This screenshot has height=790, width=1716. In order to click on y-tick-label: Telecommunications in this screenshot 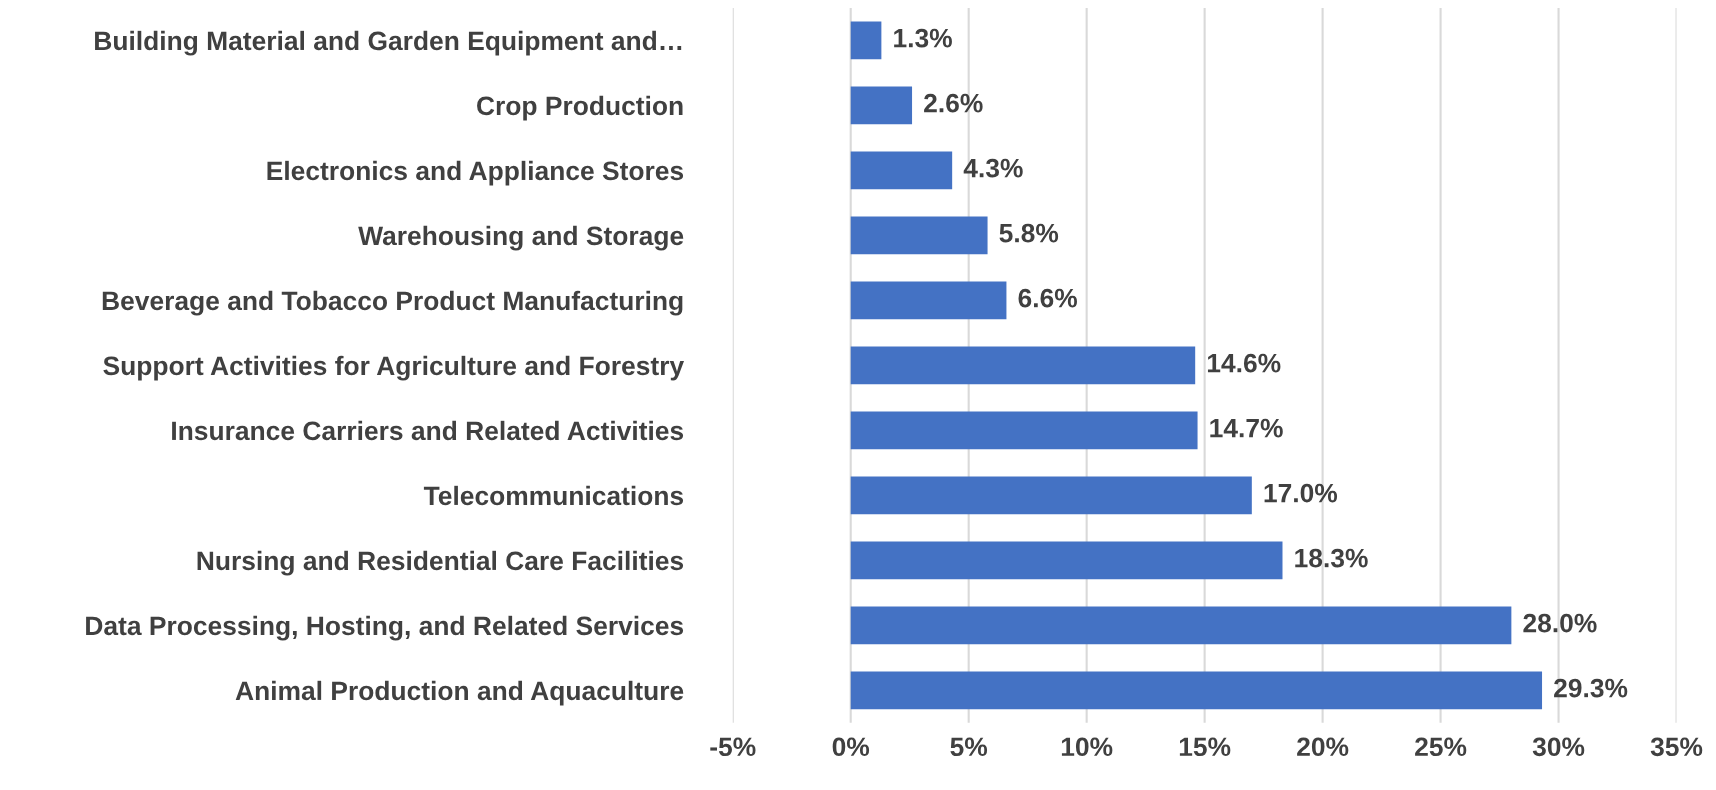, I will do `click(553, 495)`.